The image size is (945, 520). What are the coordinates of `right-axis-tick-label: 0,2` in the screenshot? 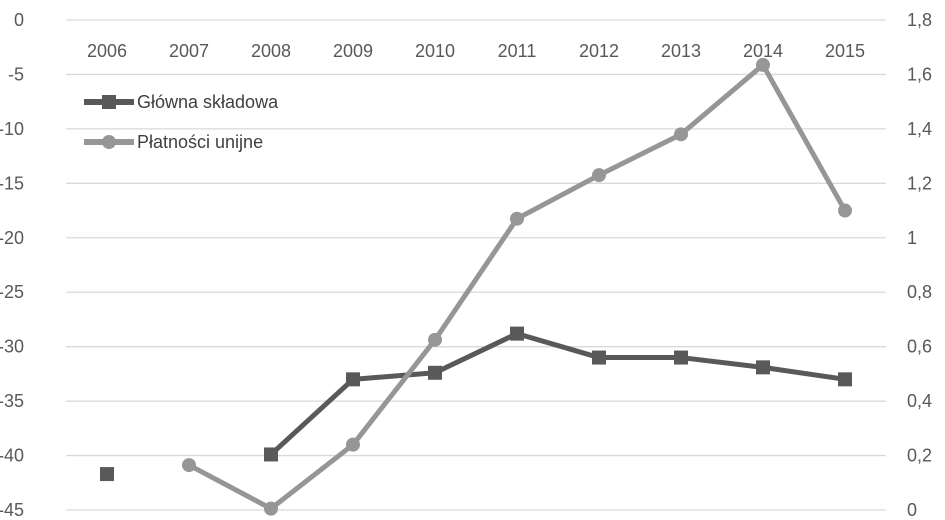 It's located at (919, 456).